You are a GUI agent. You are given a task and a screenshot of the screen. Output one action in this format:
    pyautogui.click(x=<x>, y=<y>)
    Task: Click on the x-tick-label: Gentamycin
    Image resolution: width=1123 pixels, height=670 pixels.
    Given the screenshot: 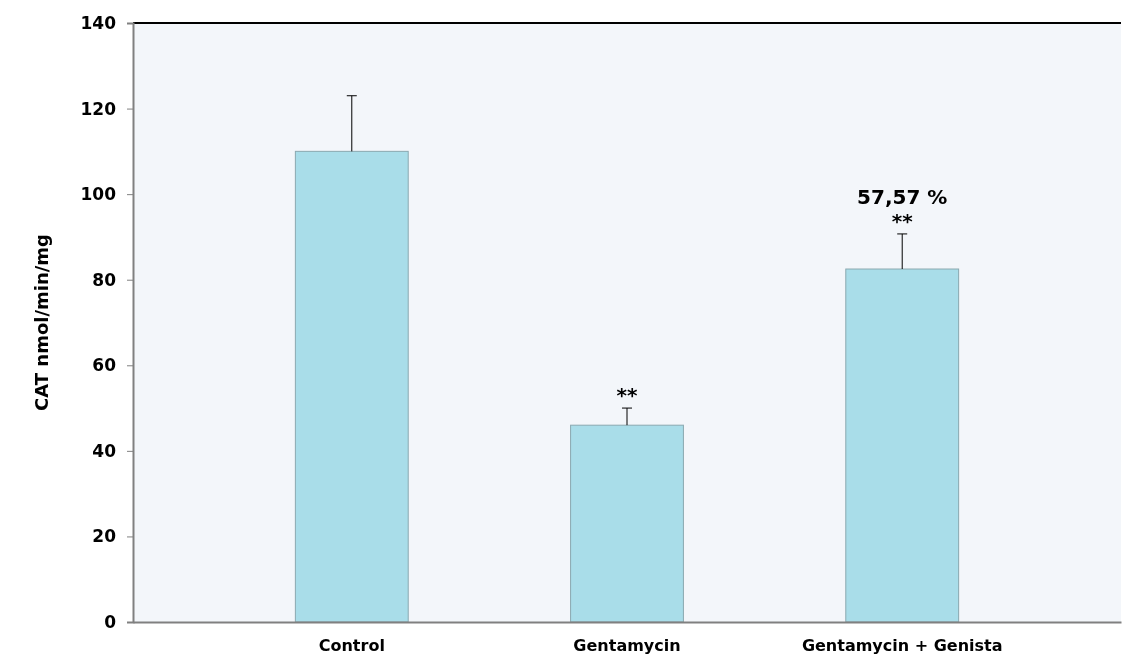 What is the action you would take?
    pyautogui.click(x=627, y=645)
    